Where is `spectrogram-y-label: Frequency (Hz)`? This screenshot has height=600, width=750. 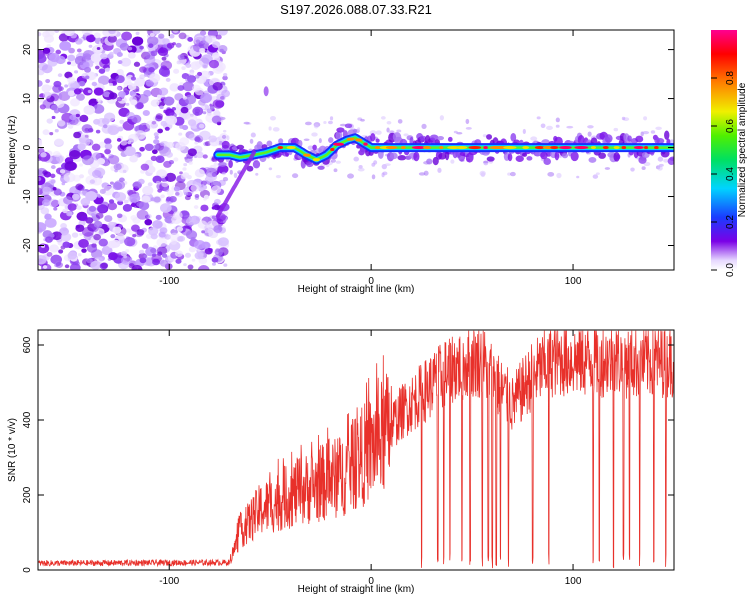 spectrogram-y-label: Frequency (Hz) is located at coordinates (12, 150).